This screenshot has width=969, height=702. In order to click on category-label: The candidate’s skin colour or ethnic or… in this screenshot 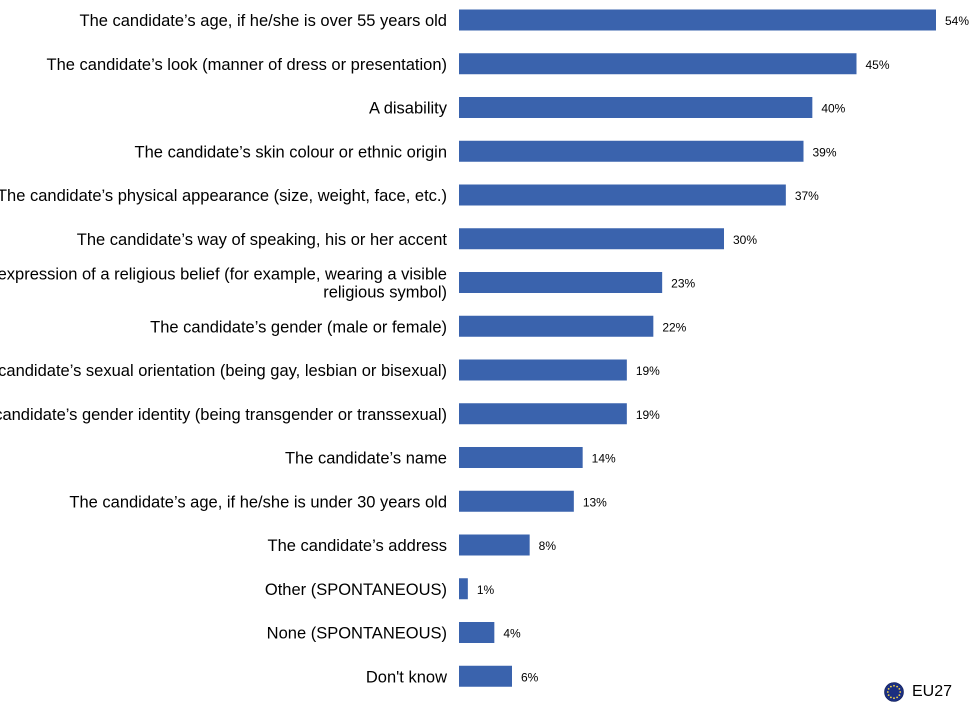, I will do `click(291, 152)`.